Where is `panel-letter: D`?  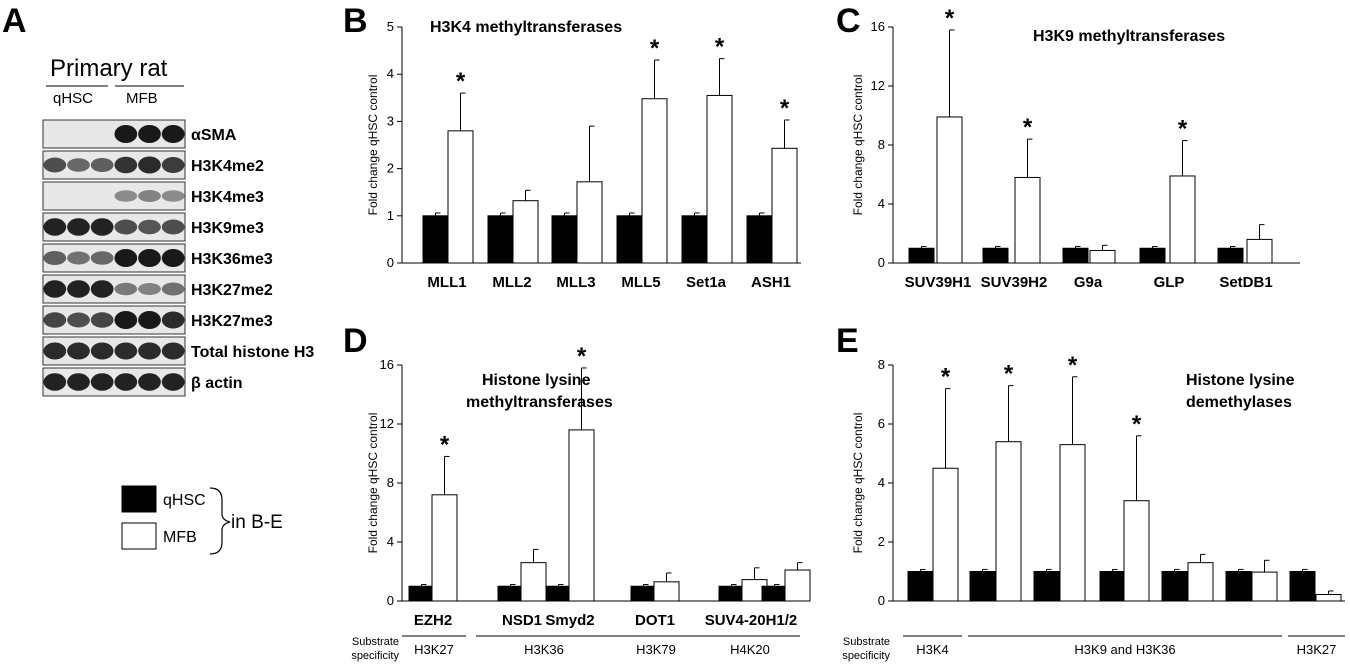
panel-letter: D is located at coordinates (355, 341).